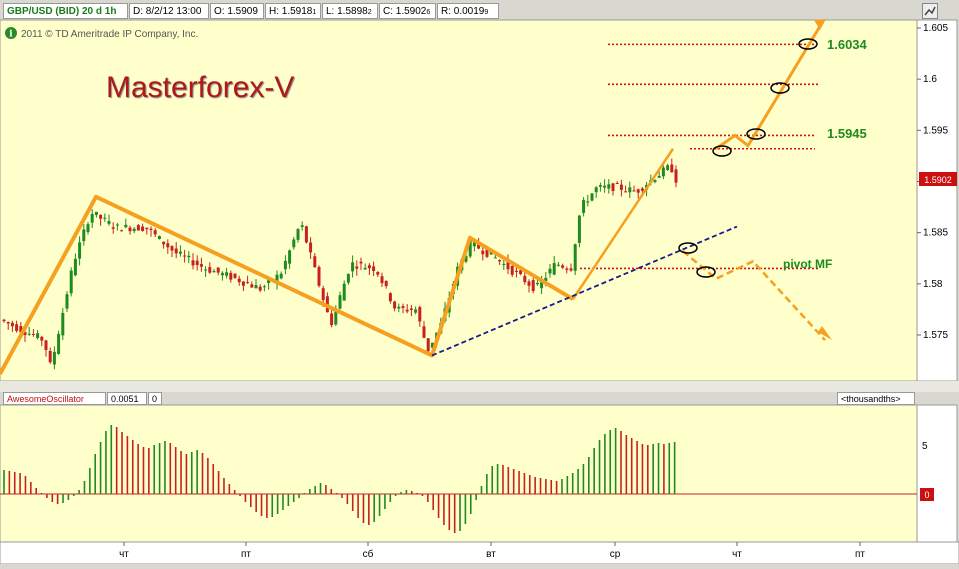 This screenshot has height=569, width=959. What do you see at coordinates (368, 554) in the screenshot?
I see `time-tick-label: сб` at bounding box center [368, 554].